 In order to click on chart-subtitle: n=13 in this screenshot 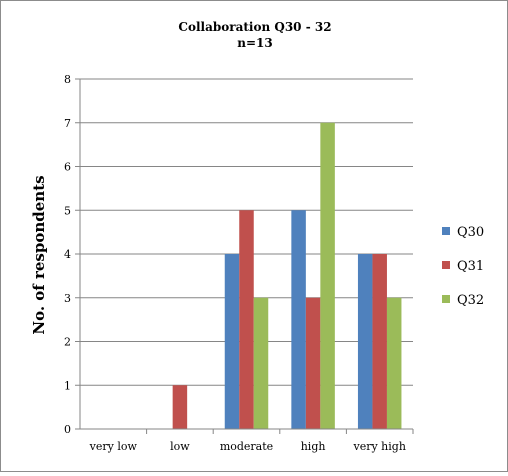, I will do `click(254, 43)`.